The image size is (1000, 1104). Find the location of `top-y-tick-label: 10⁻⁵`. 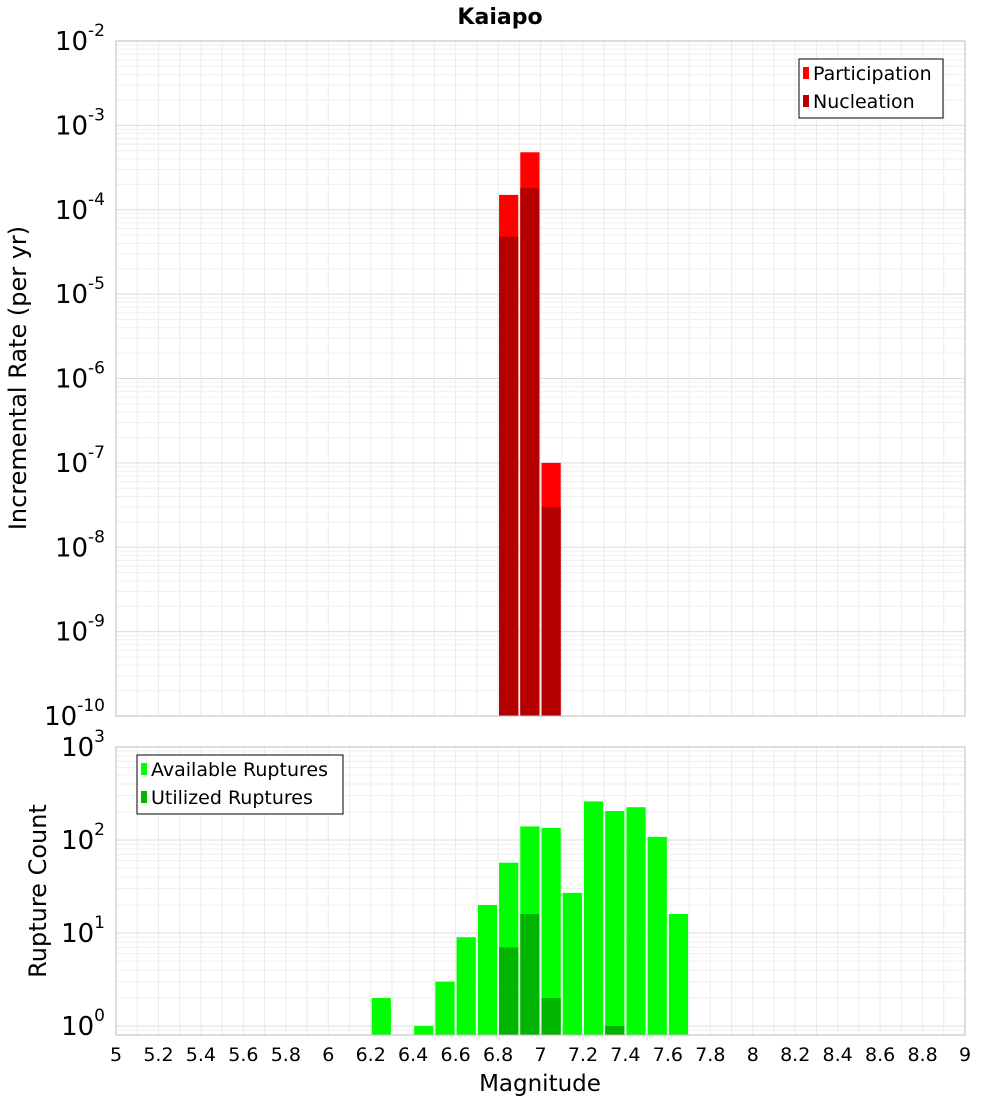

top-y-tick-label: 10⁻⁵ is located at coordinates (80, 292).